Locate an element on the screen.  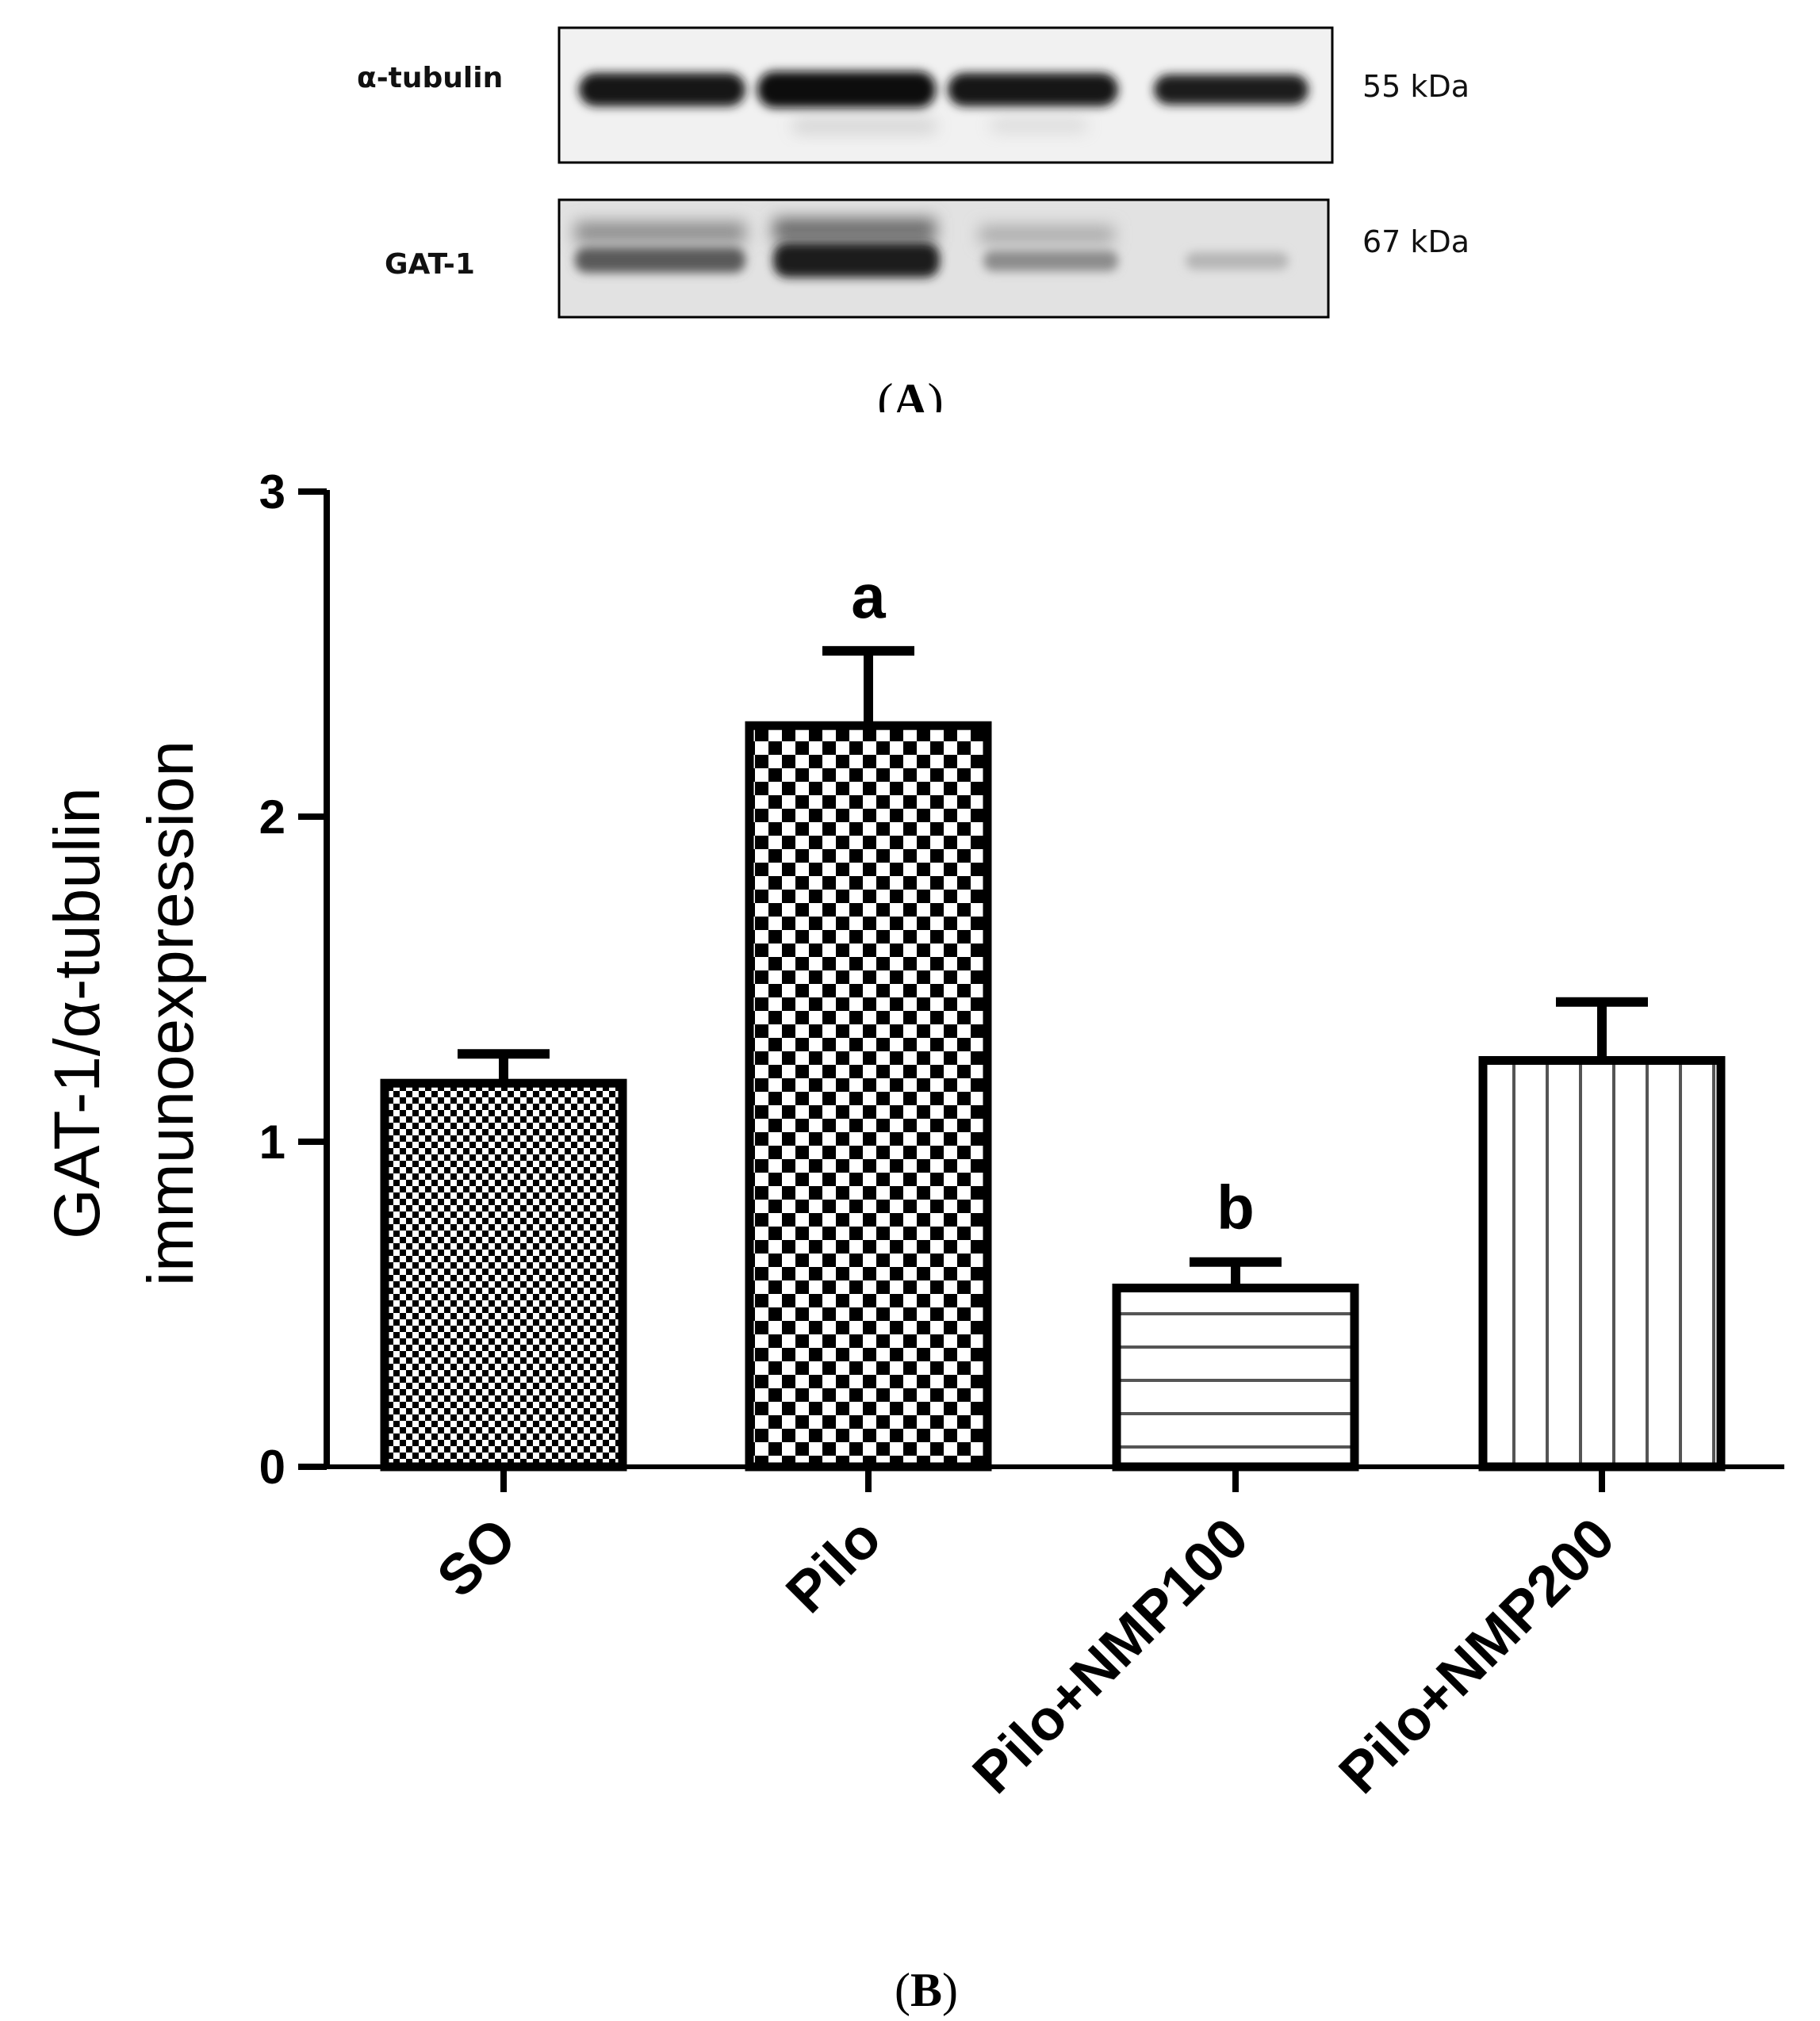
x-tick-label: Pilo is located at coordinates (833, 1565).